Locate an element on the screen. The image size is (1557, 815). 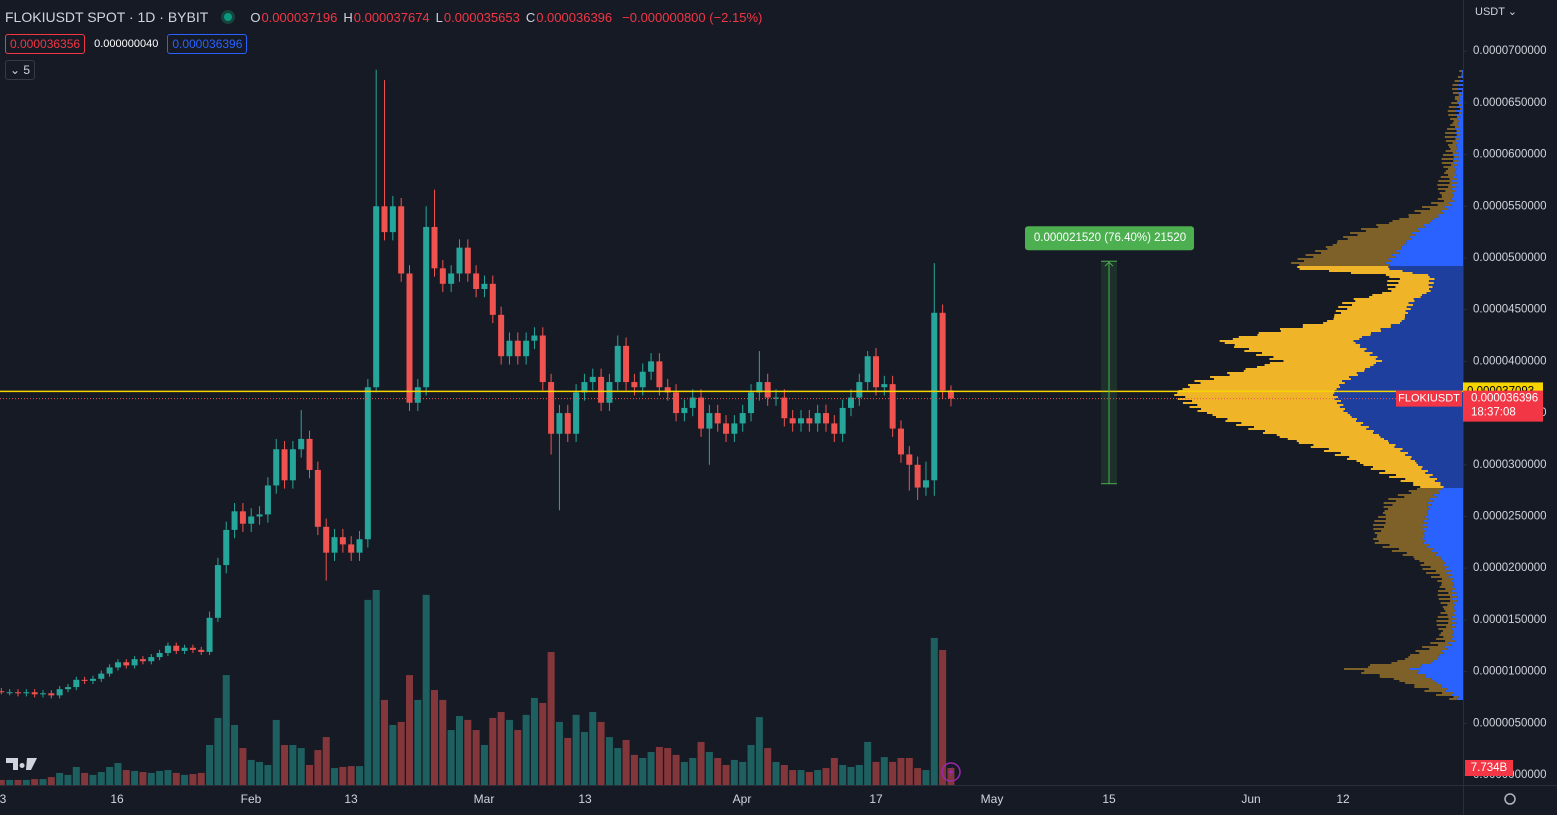
bid: 0.000036356 is located at coordinates (45, 44).